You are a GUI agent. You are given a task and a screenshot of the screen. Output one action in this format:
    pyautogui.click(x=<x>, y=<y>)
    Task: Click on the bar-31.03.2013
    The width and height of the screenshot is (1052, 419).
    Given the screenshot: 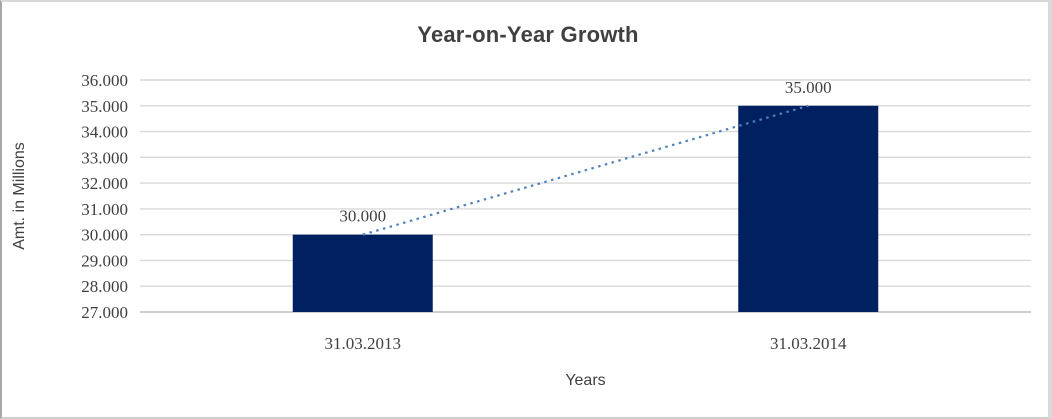 What is the action you would take?
    pyautogui.click(x=362, y=273)
    